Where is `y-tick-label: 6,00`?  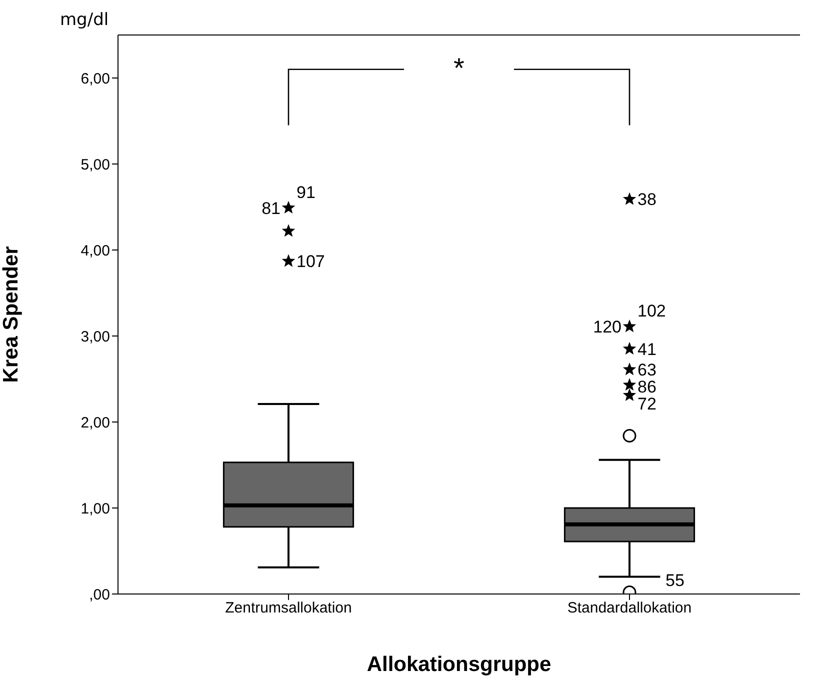 y-tick-label: 6,00 is located at coordinates (95, 79).